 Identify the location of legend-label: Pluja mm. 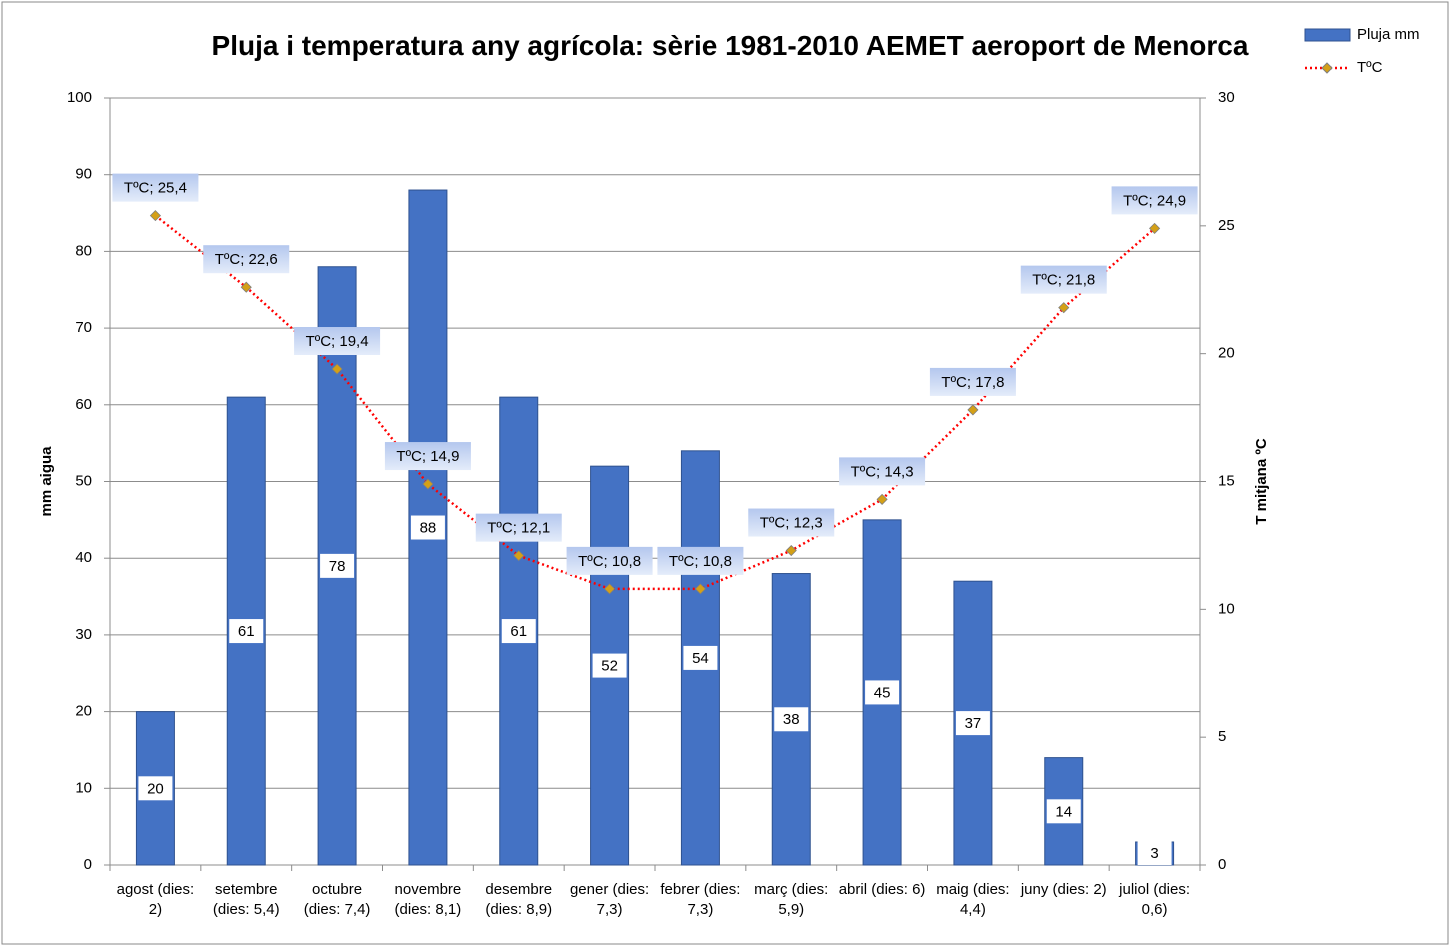
(1388, 34).